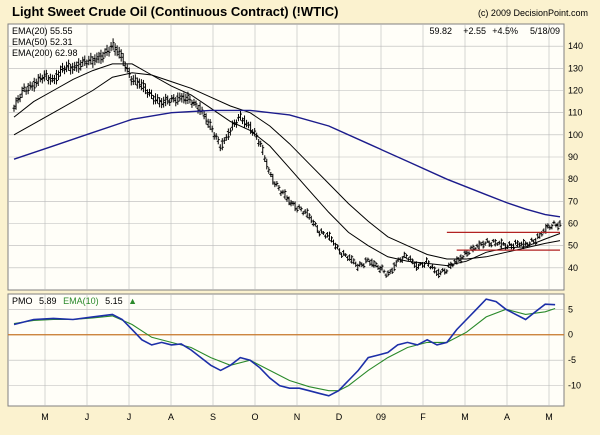  Describe the element at coordinates (381, 417) in the screenshot. I see `x-tick-label: 09` at that location.